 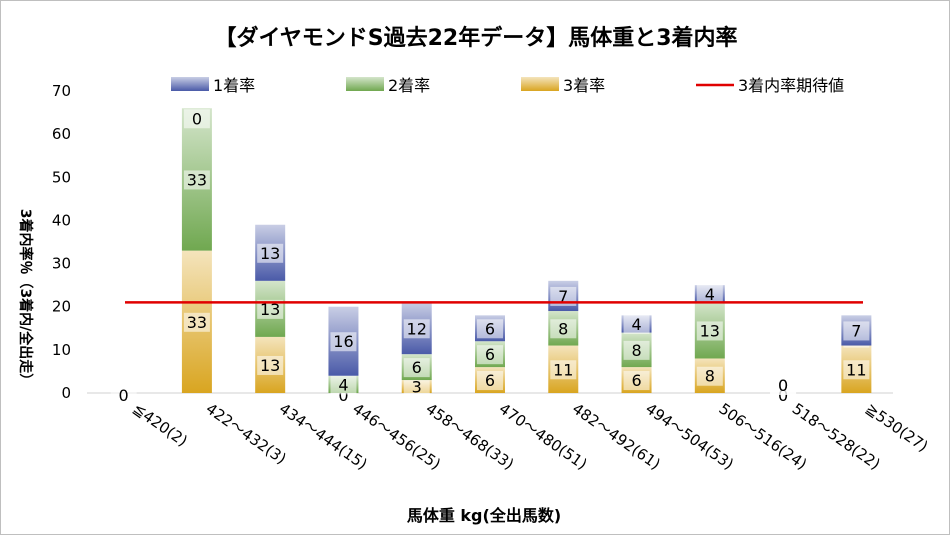 What do you see at coordinates (896, 428) in the screenshot?
I see `x-tick-label: ≧530(27)` at bounding box center [896, 428].